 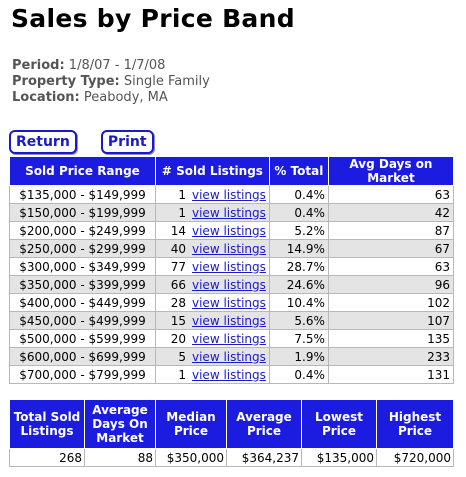 I want to click on summary-median-price: $350,000, so click(x=191, y=457).